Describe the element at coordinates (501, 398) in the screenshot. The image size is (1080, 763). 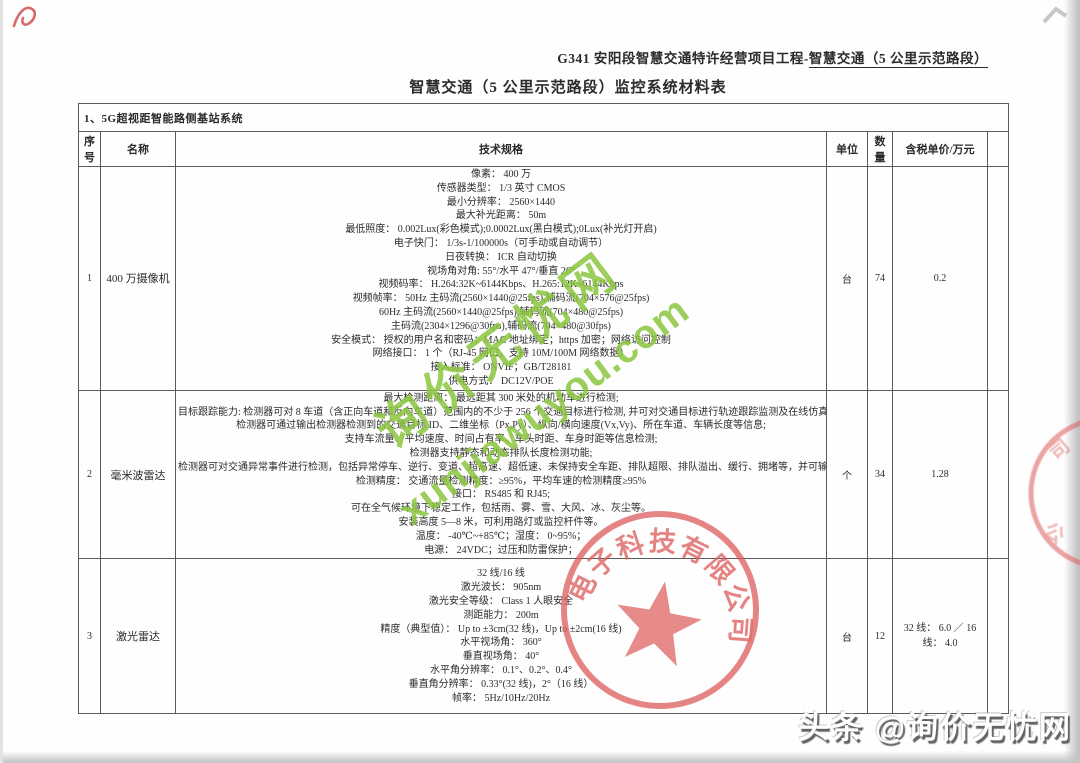
I see `spec-line: 最大检测距离： 最远距其 300 米处的机动车进行检测;` at that location.